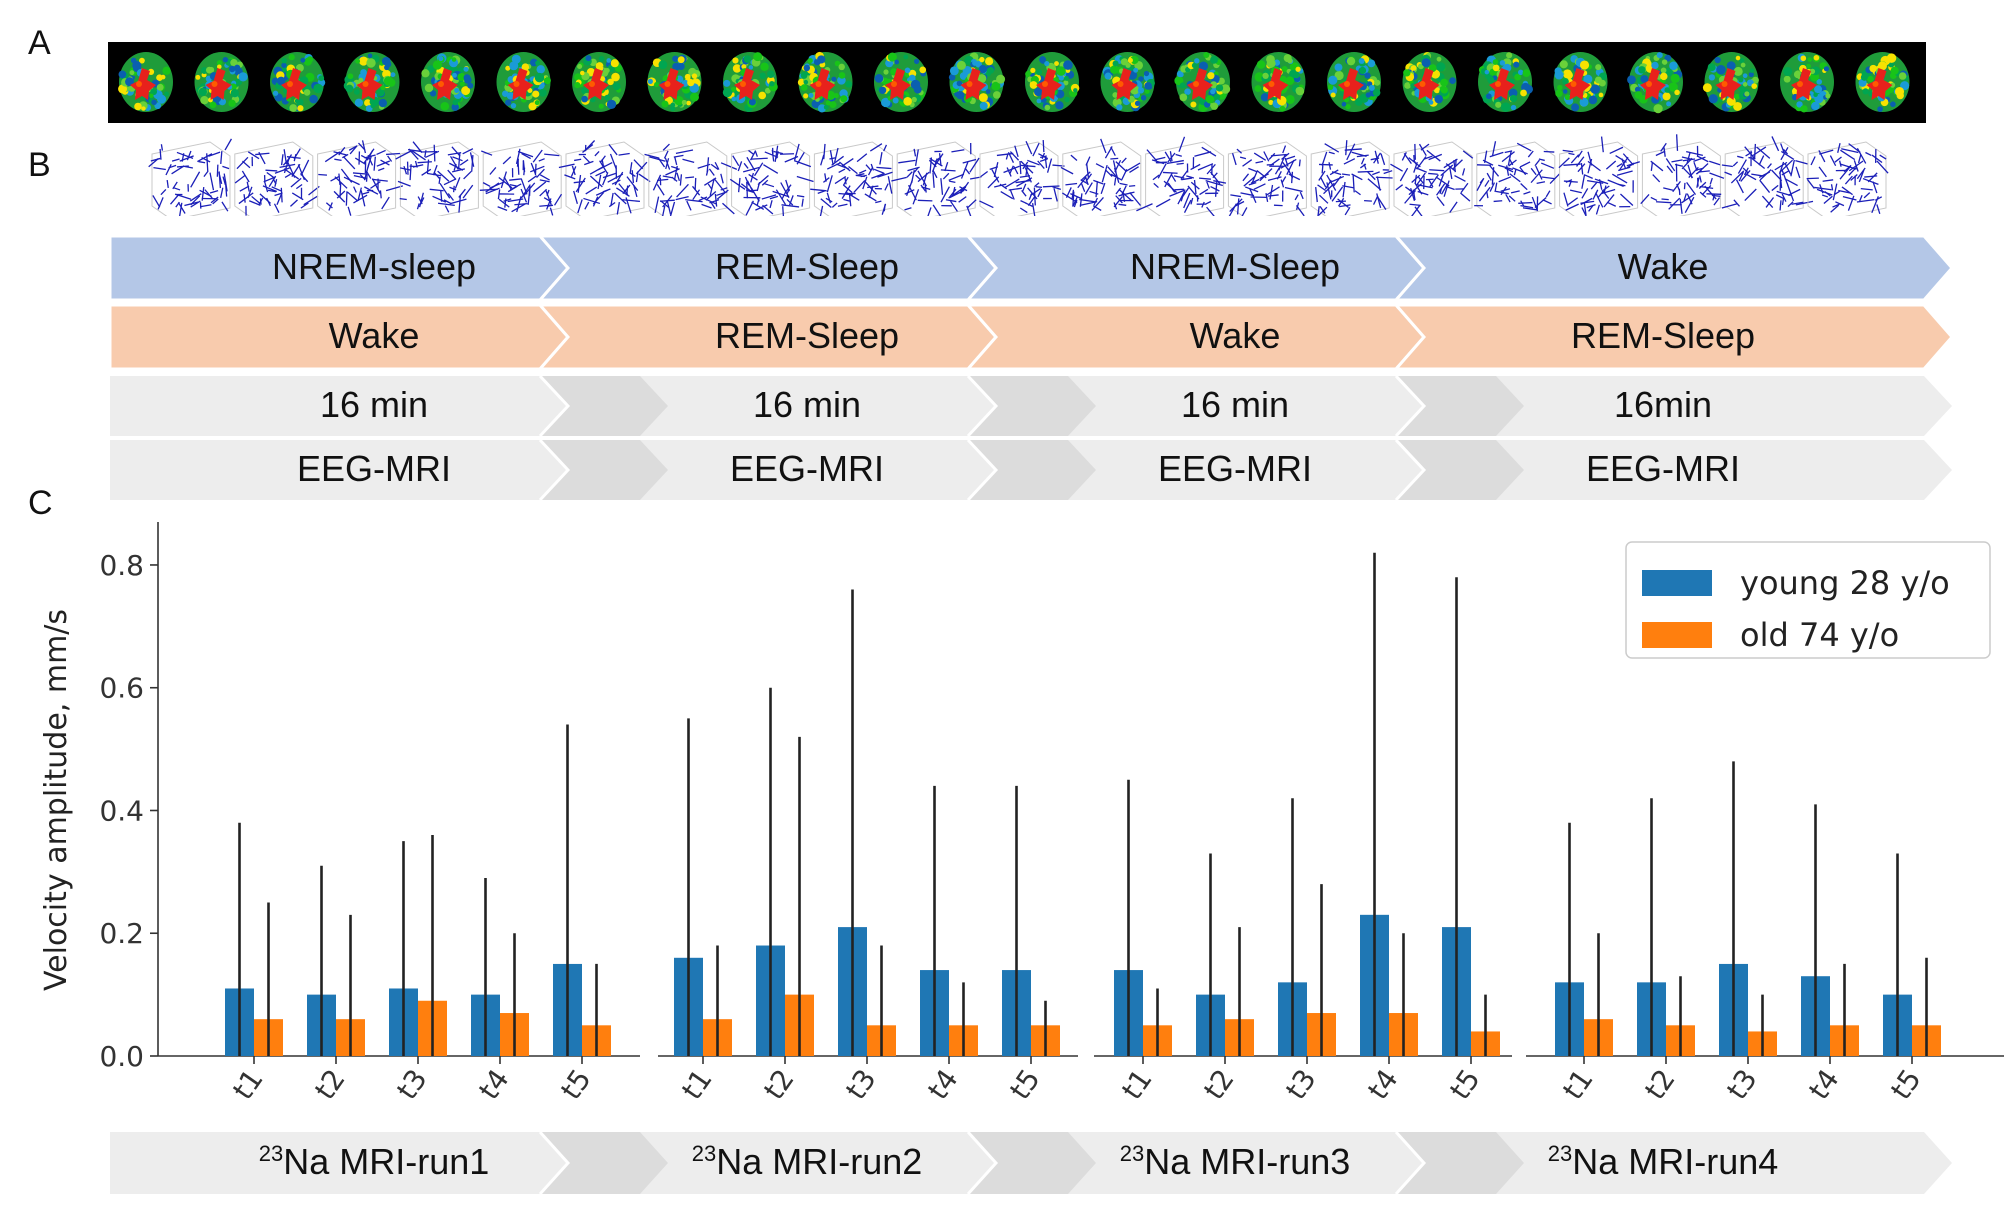 This screenshot has width=2004, height=1224. What do you see at coordinates (1662, 468) in the screenshot?
I see `chevron-label-row4-4: EEG-MRI` at bounding box center [1662, 468].